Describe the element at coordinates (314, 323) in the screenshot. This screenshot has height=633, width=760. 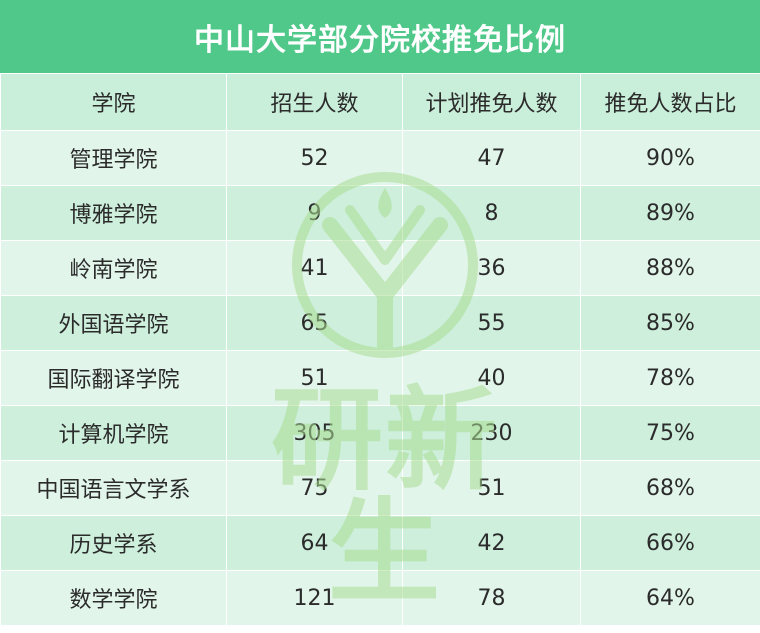
I see `cell-enrollment: 65` at that location.